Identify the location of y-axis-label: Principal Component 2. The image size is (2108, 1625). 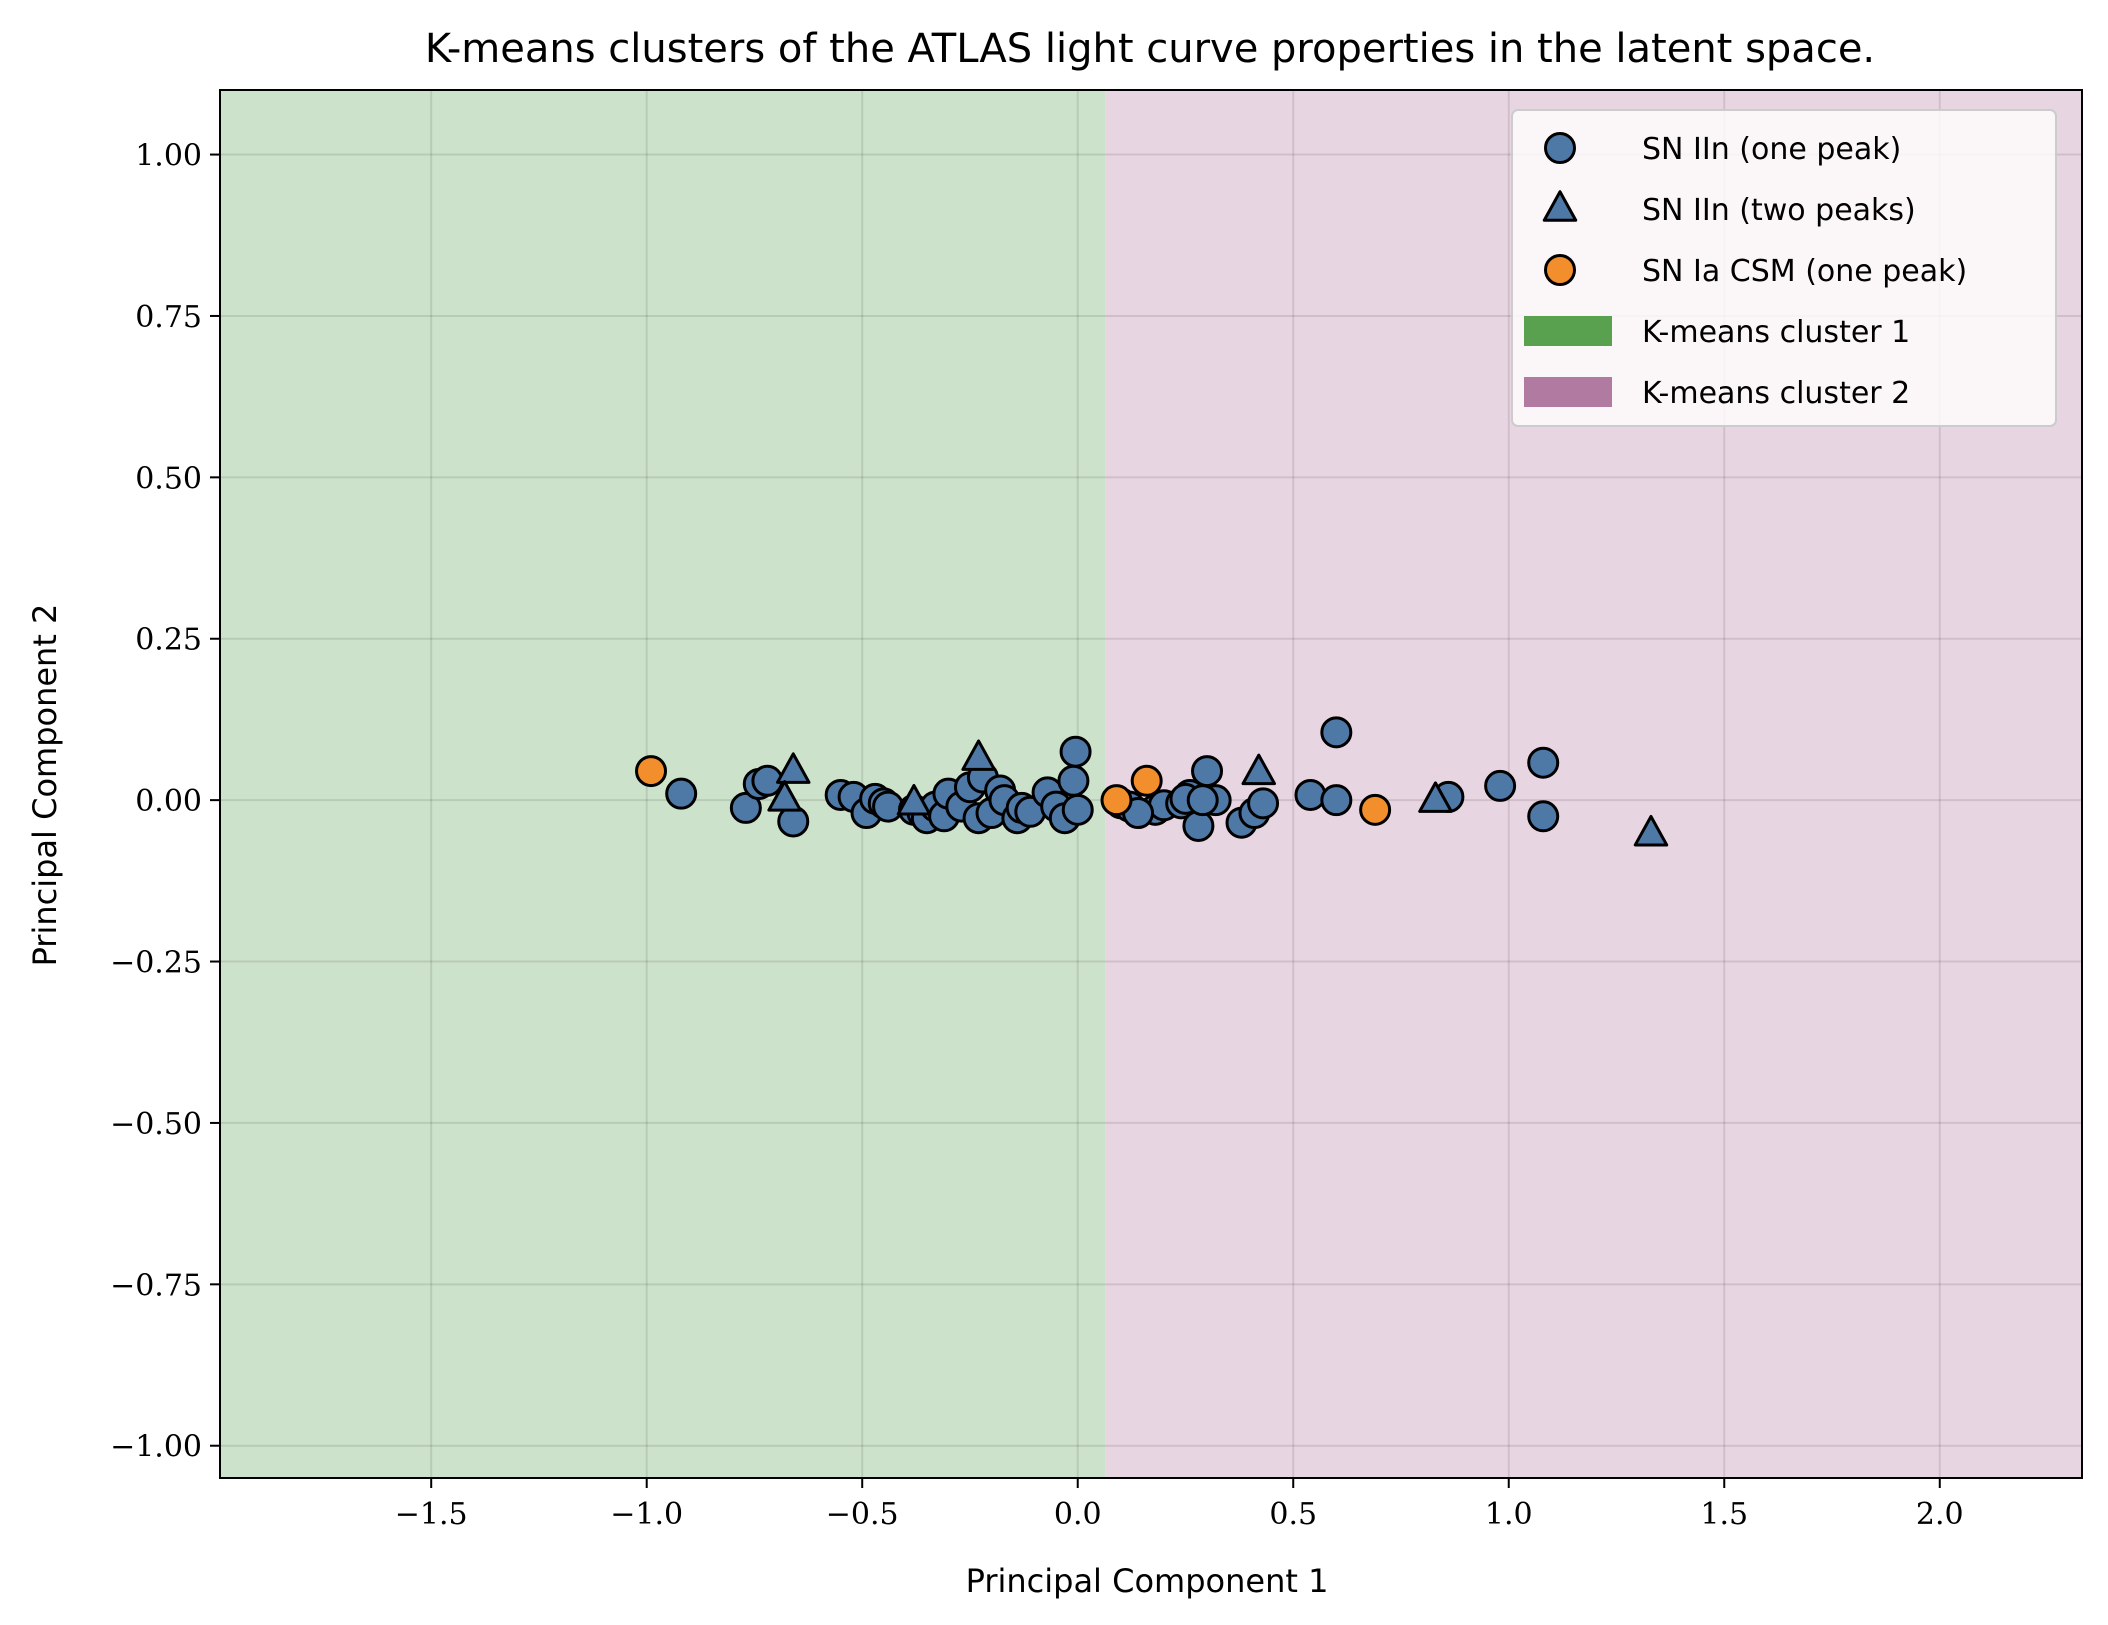
(45, 785).